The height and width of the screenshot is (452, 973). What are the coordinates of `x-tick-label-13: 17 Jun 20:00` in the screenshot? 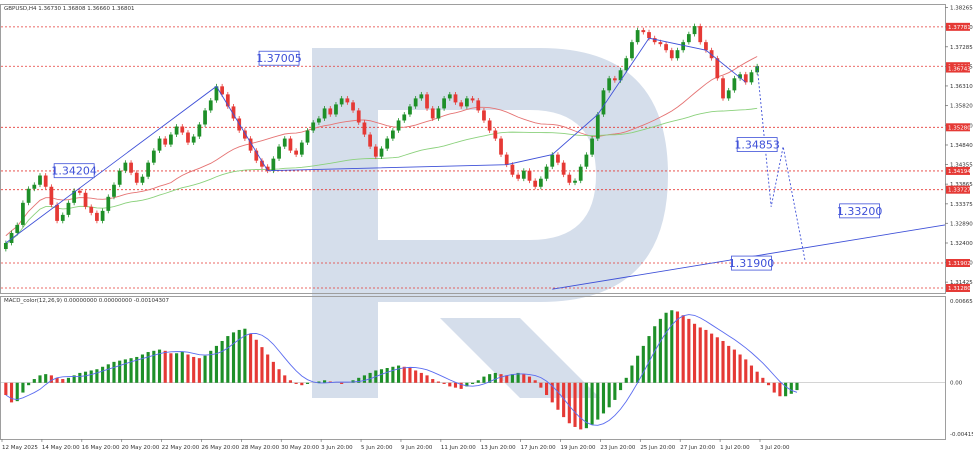 It's located at (538, 448).